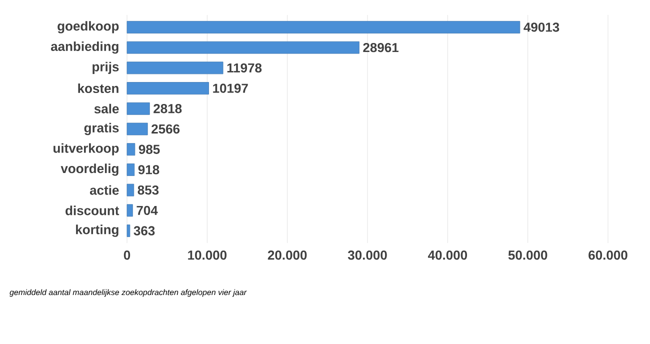 The height and width of the screenshot is (344, 650). I want to click on data-label: 49013, so click(542, 27).